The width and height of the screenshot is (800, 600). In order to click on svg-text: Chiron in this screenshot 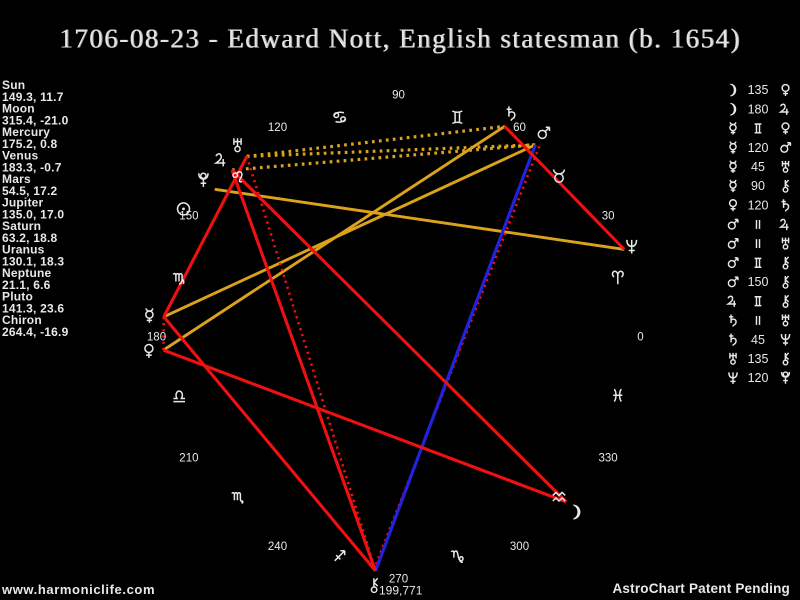, I will do `click(22, 320)`.